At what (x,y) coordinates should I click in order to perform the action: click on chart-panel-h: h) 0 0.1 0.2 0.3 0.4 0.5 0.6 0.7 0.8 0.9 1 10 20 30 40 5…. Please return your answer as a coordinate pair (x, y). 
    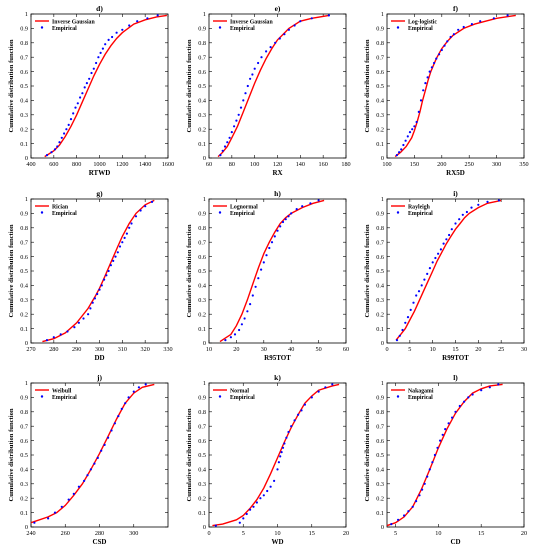
    Looking at the image, I should click on (267, 275).